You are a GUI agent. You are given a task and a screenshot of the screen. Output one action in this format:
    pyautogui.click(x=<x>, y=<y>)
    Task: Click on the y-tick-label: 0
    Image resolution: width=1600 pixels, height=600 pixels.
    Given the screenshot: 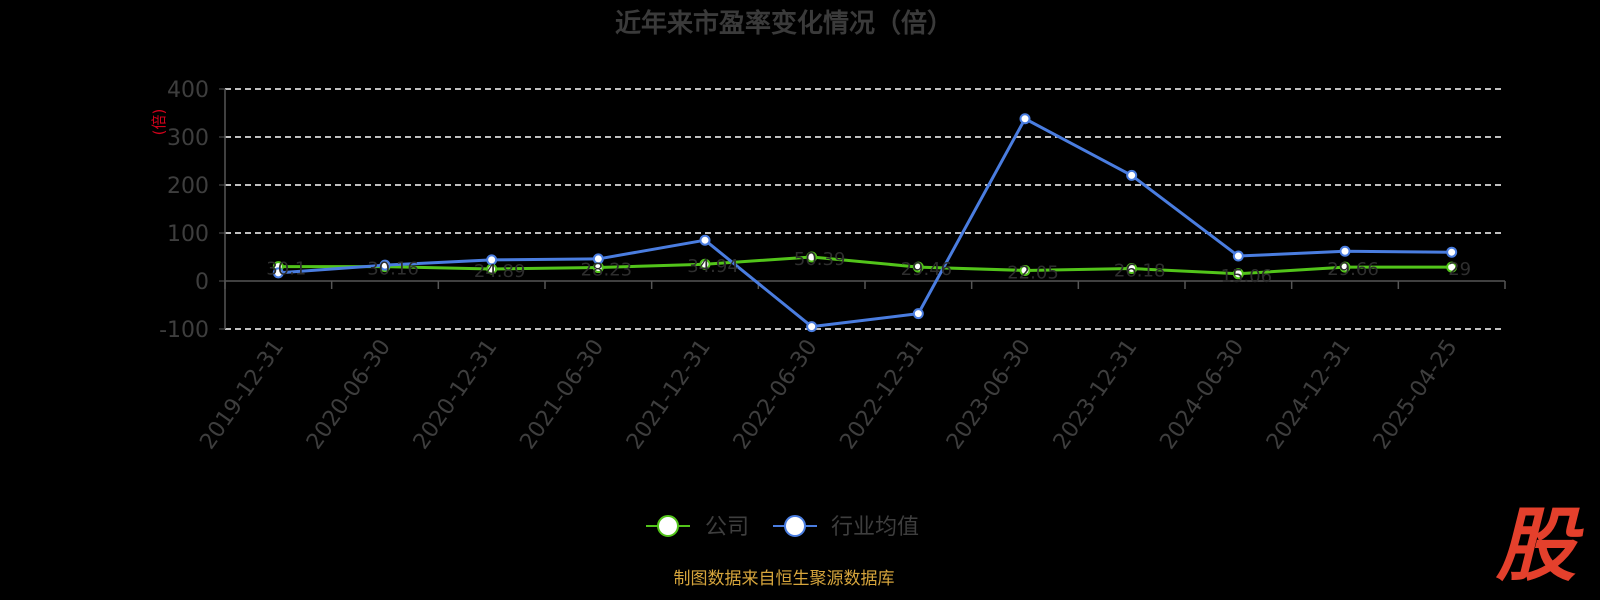 What is the action you would take?
    pyautogui.click(x=202, y=282)
    